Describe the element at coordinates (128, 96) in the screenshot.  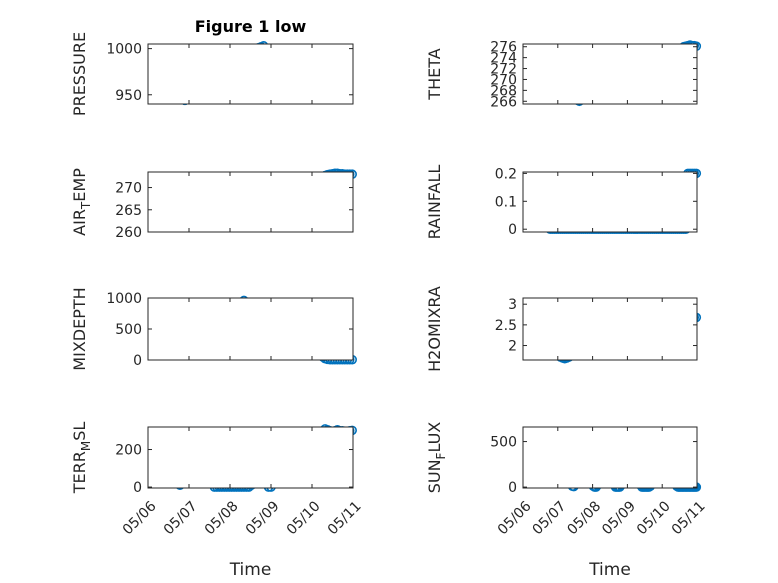
I see `y-tick-label: 950` at that location.